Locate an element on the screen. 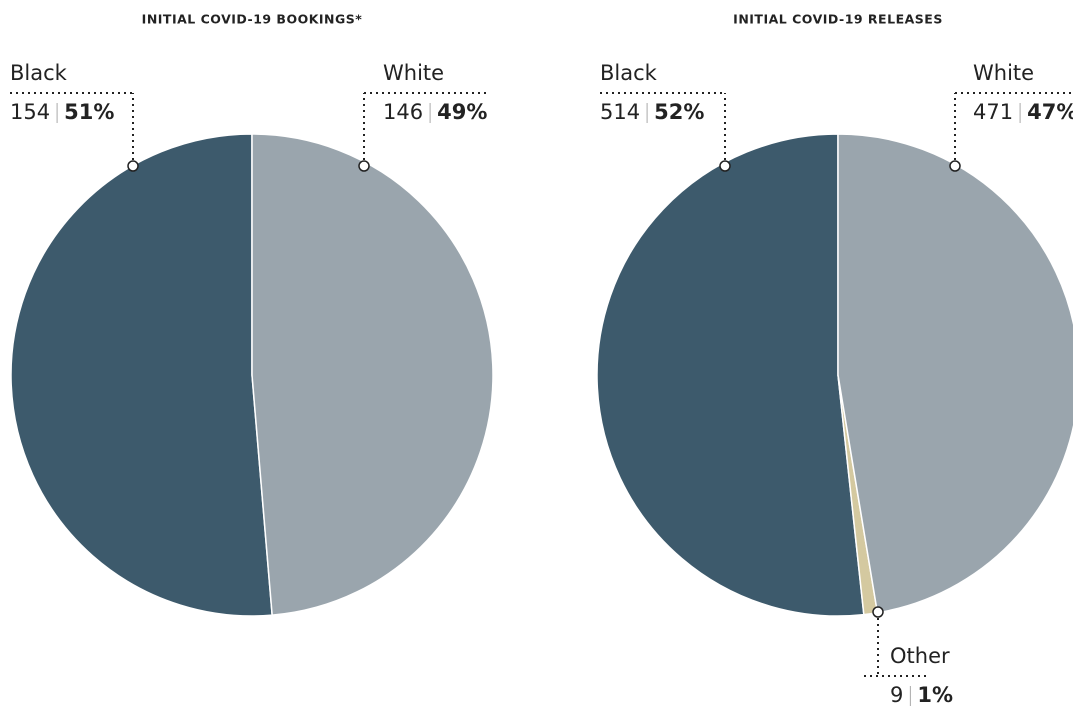 The height and width of the screenshot is (710, 1073). percent-label: 51% is located at coordinates (89, 112).